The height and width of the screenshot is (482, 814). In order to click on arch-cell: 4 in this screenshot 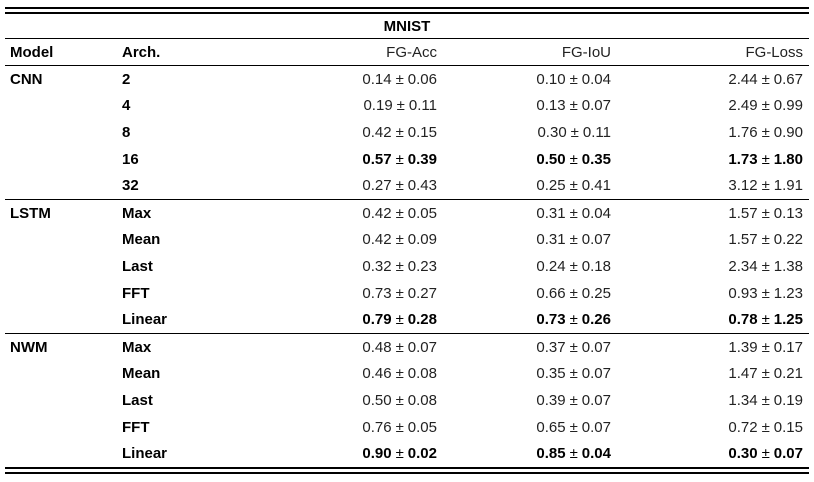, I will do `click(126, 106)`.